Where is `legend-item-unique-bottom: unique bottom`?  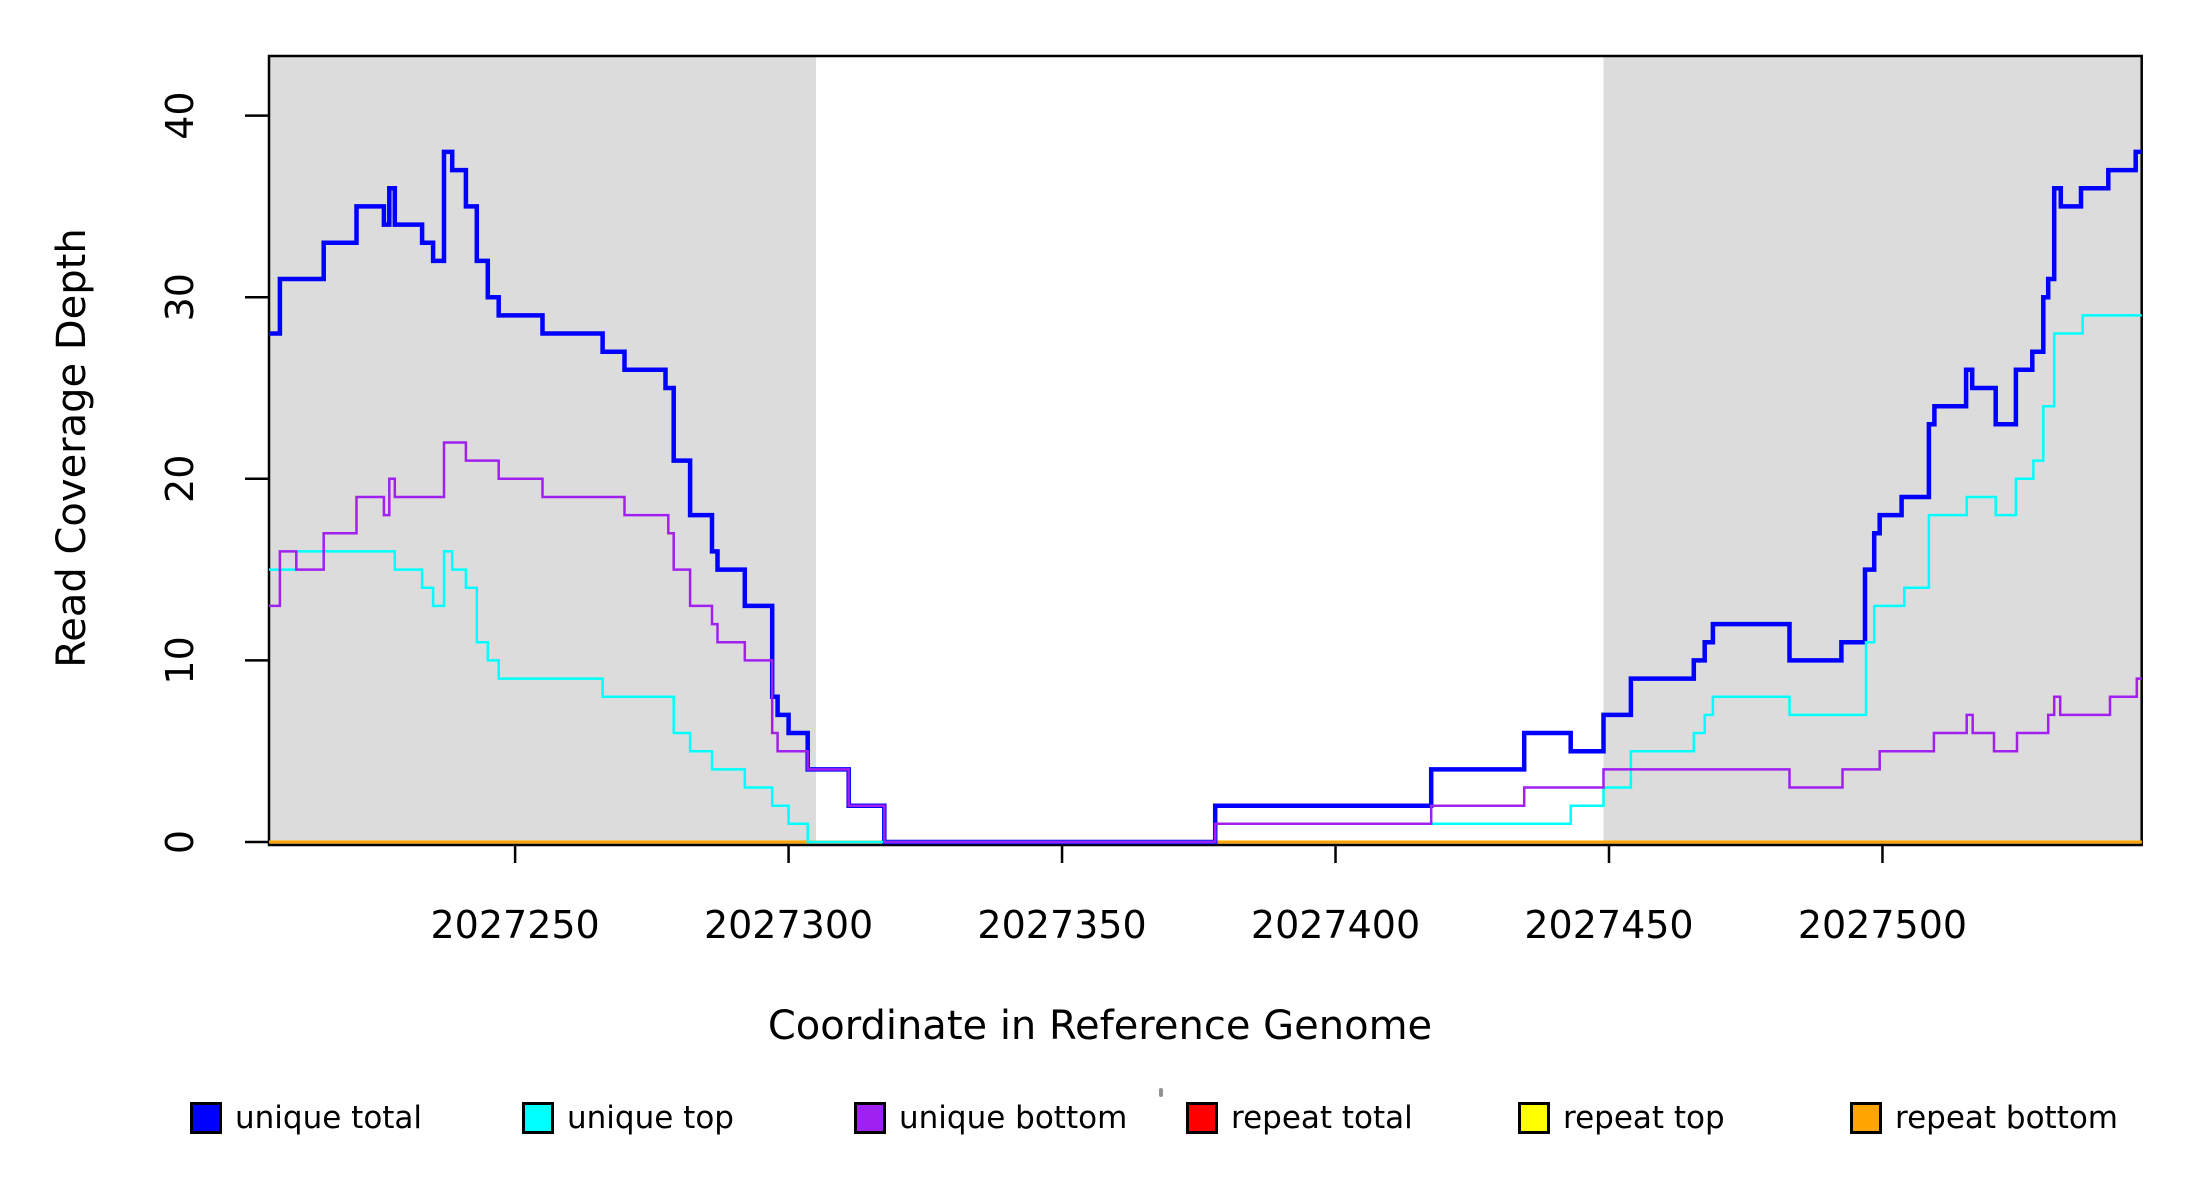 legend-item-unique-bottom: unique bottom is located at coordinates (990, 1118).